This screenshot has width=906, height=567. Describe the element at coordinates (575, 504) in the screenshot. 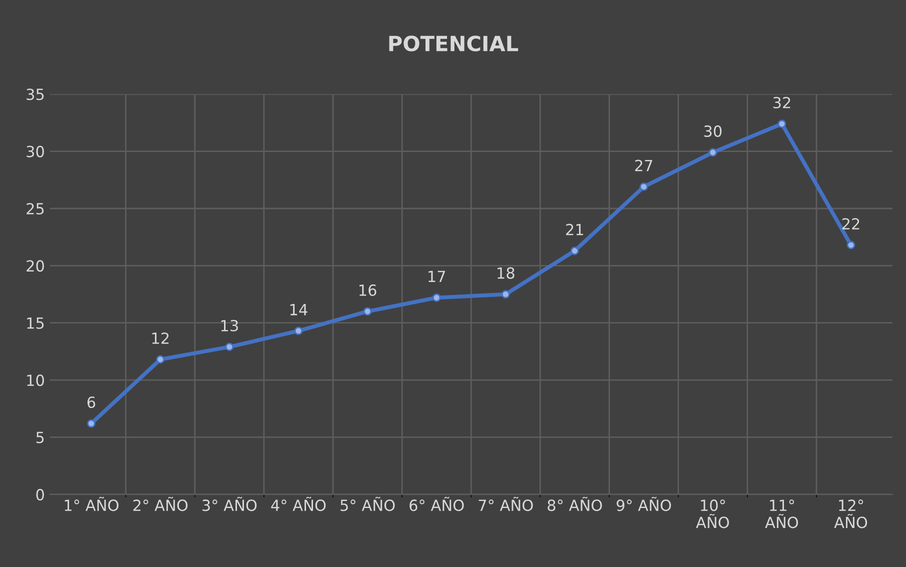

I see `x-tick-label: 8° AÑO` at that location.